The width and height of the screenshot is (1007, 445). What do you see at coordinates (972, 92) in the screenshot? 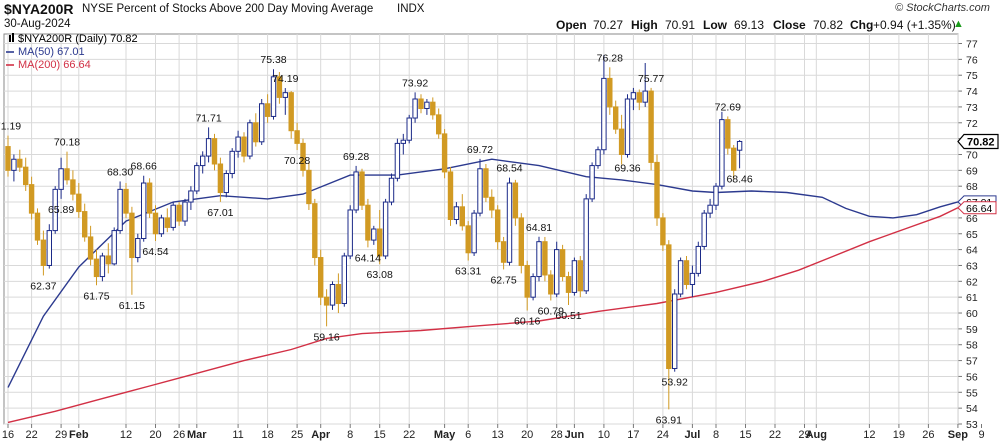
I see `y-tick-label: 74` at bounding box center [972, 92].